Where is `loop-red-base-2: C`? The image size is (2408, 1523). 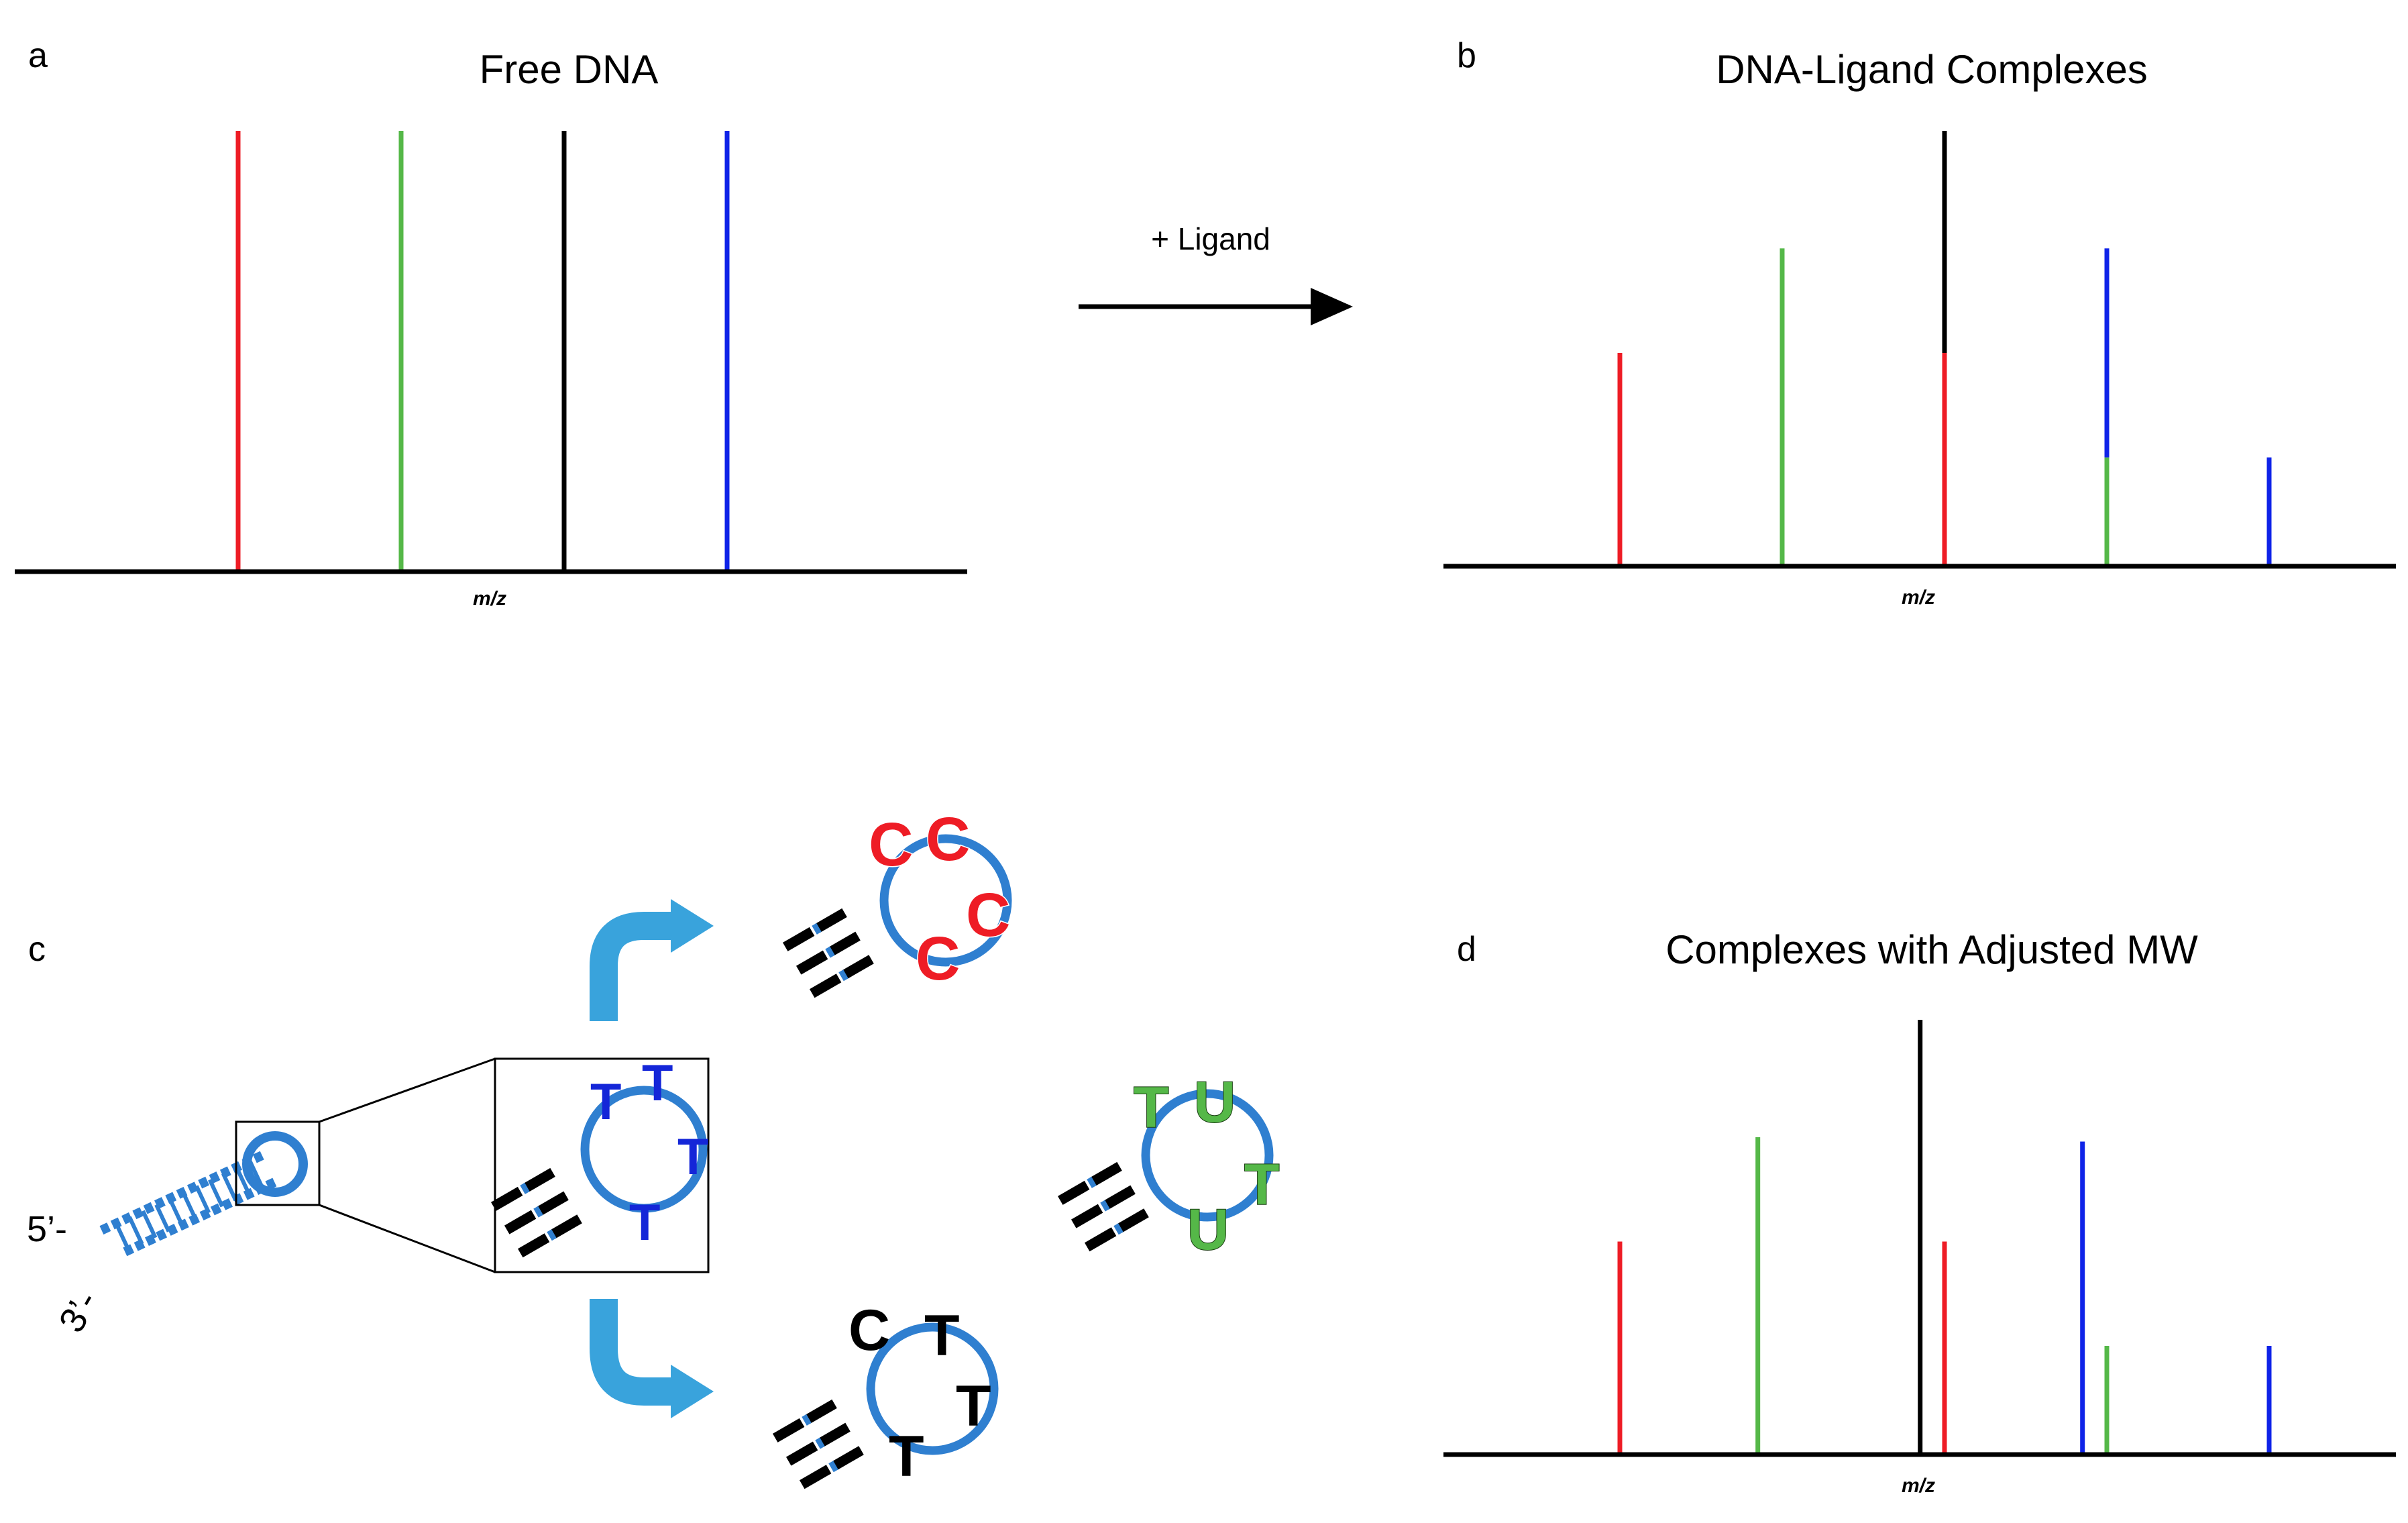 loop-red-base-2: C is located at coordinates (948, 839).